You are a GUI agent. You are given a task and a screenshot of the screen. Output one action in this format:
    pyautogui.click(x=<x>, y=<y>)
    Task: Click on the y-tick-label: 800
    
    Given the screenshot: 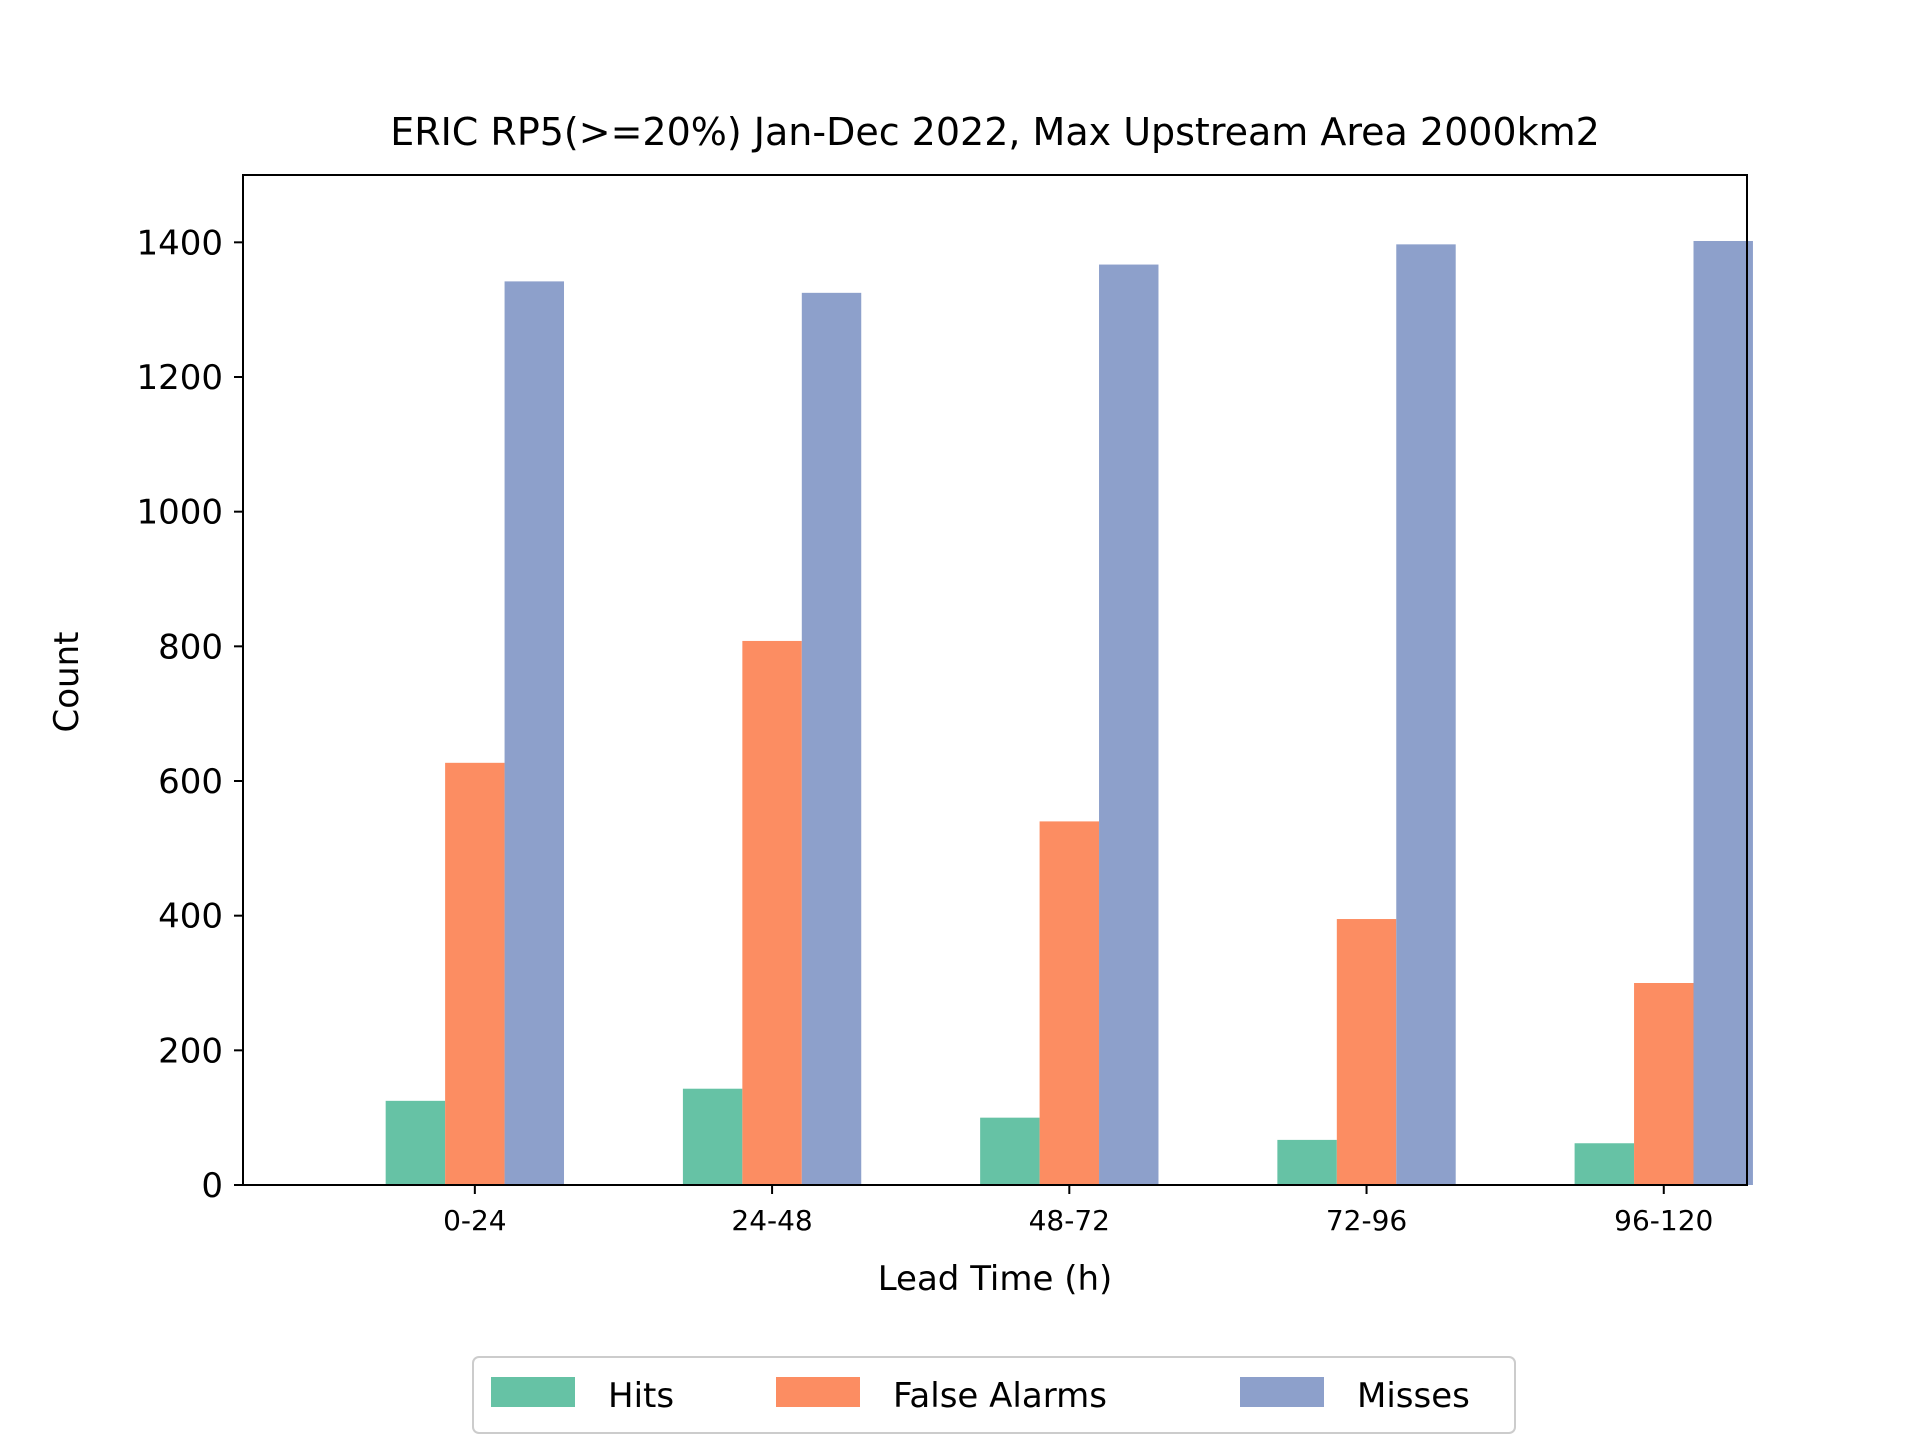 What is the action you would take?
    pyautogui.click(x=190, y=647)
    